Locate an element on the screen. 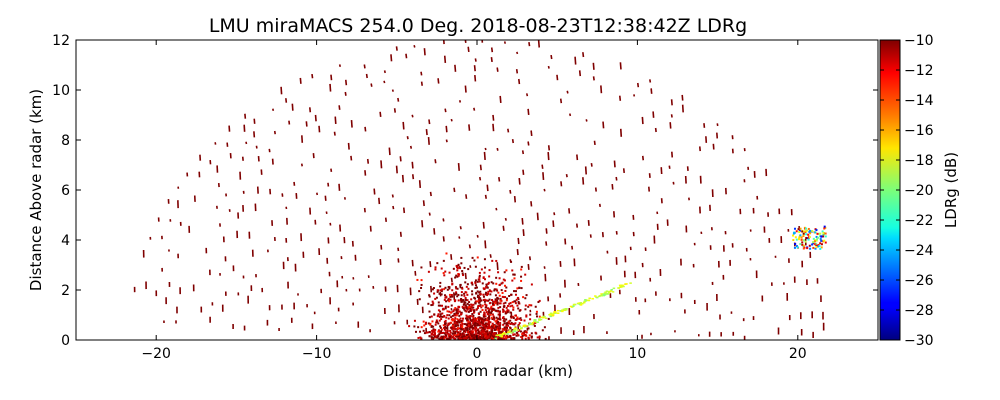 This screenshot has width=1000, height=400. colorbar-tick-label: −22 is located at coordinates (919, 221).